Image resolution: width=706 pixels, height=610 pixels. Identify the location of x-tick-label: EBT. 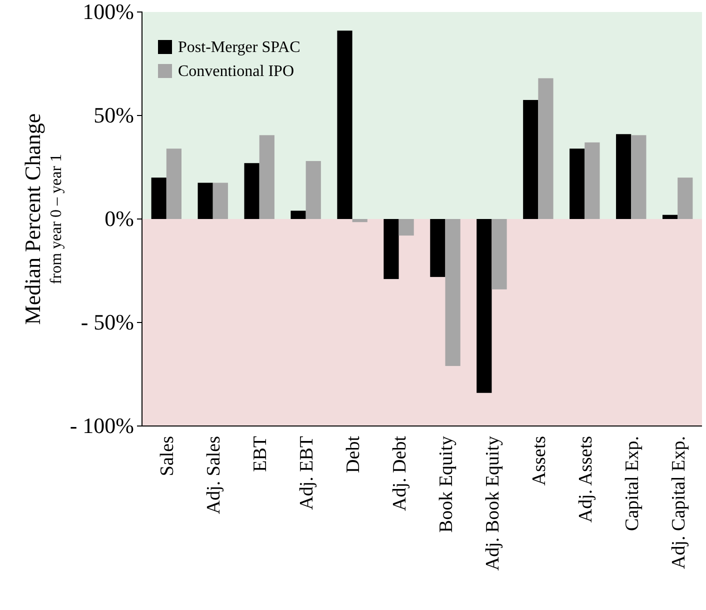
(260, 454).